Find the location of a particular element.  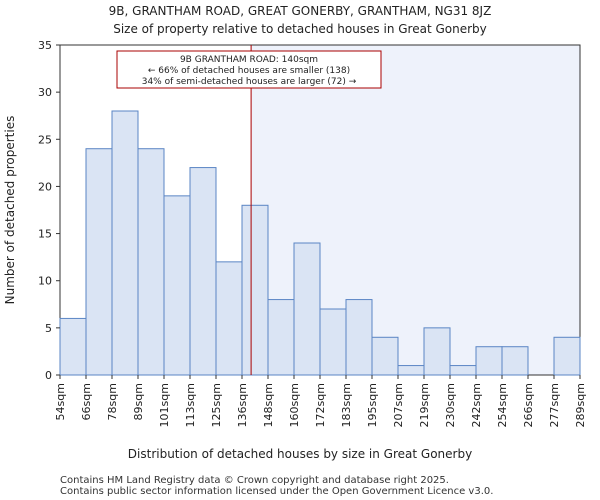

x-tick-label: 89sqm is located at coordinates (138, 401).